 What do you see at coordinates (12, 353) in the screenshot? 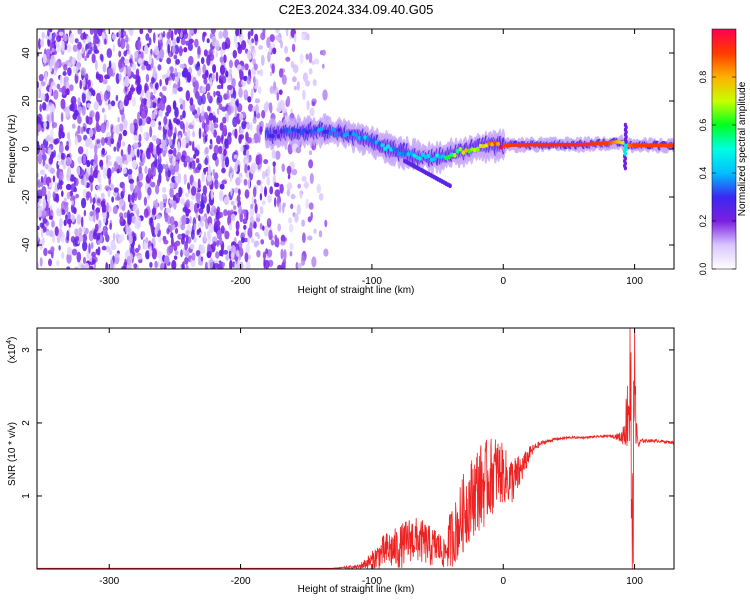
I see `snr-scale-prefix: (x10` at bounding box center [12, 353].